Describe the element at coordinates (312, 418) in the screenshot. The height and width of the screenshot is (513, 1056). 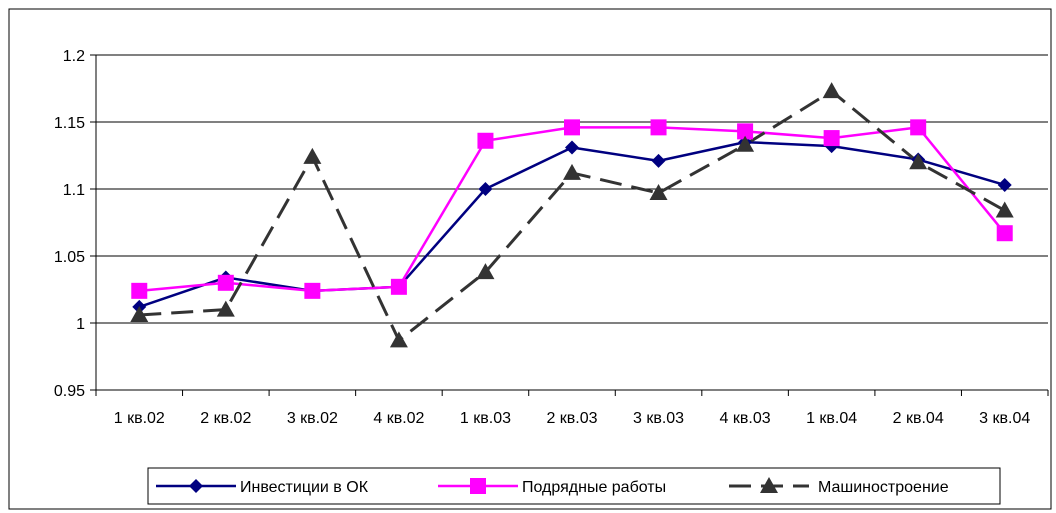
I see `x-tick-label: 3 кв.02` at that location.